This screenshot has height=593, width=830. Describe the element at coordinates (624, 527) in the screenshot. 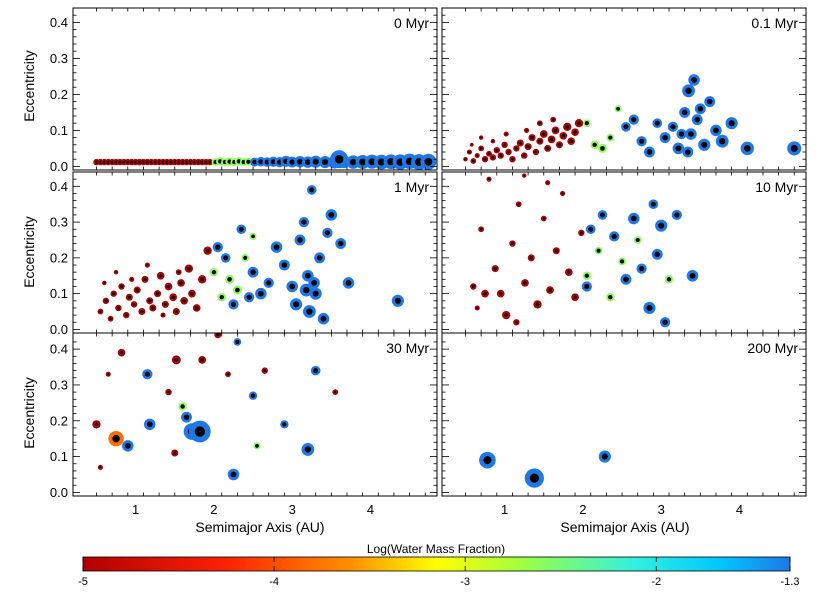

I see `x-axis-label-right: Semimajor Axis (AU)` at that location.